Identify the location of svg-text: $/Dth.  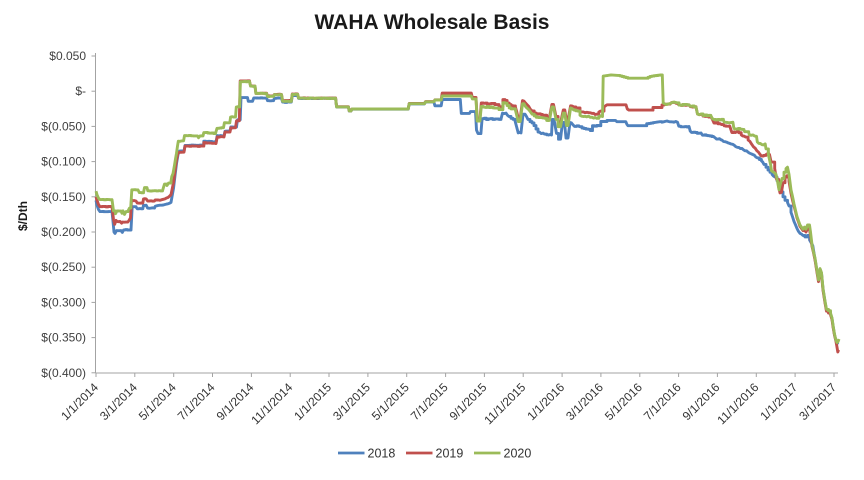
(23, 216).